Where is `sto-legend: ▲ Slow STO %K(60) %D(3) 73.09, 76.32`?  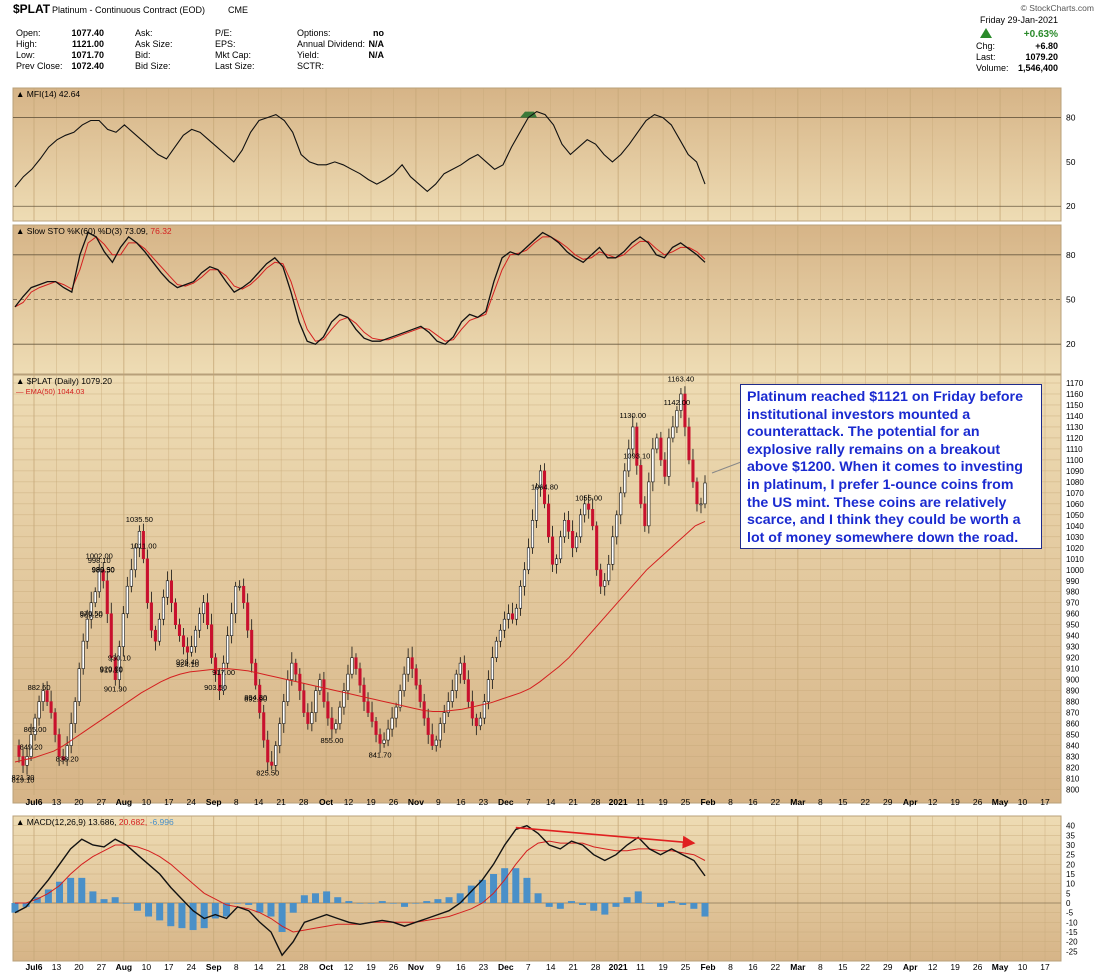
sto-legend: ▲ Slow STO %K(60) %D(3) 73.09, 76.32 is located at coordinates (94, 231).